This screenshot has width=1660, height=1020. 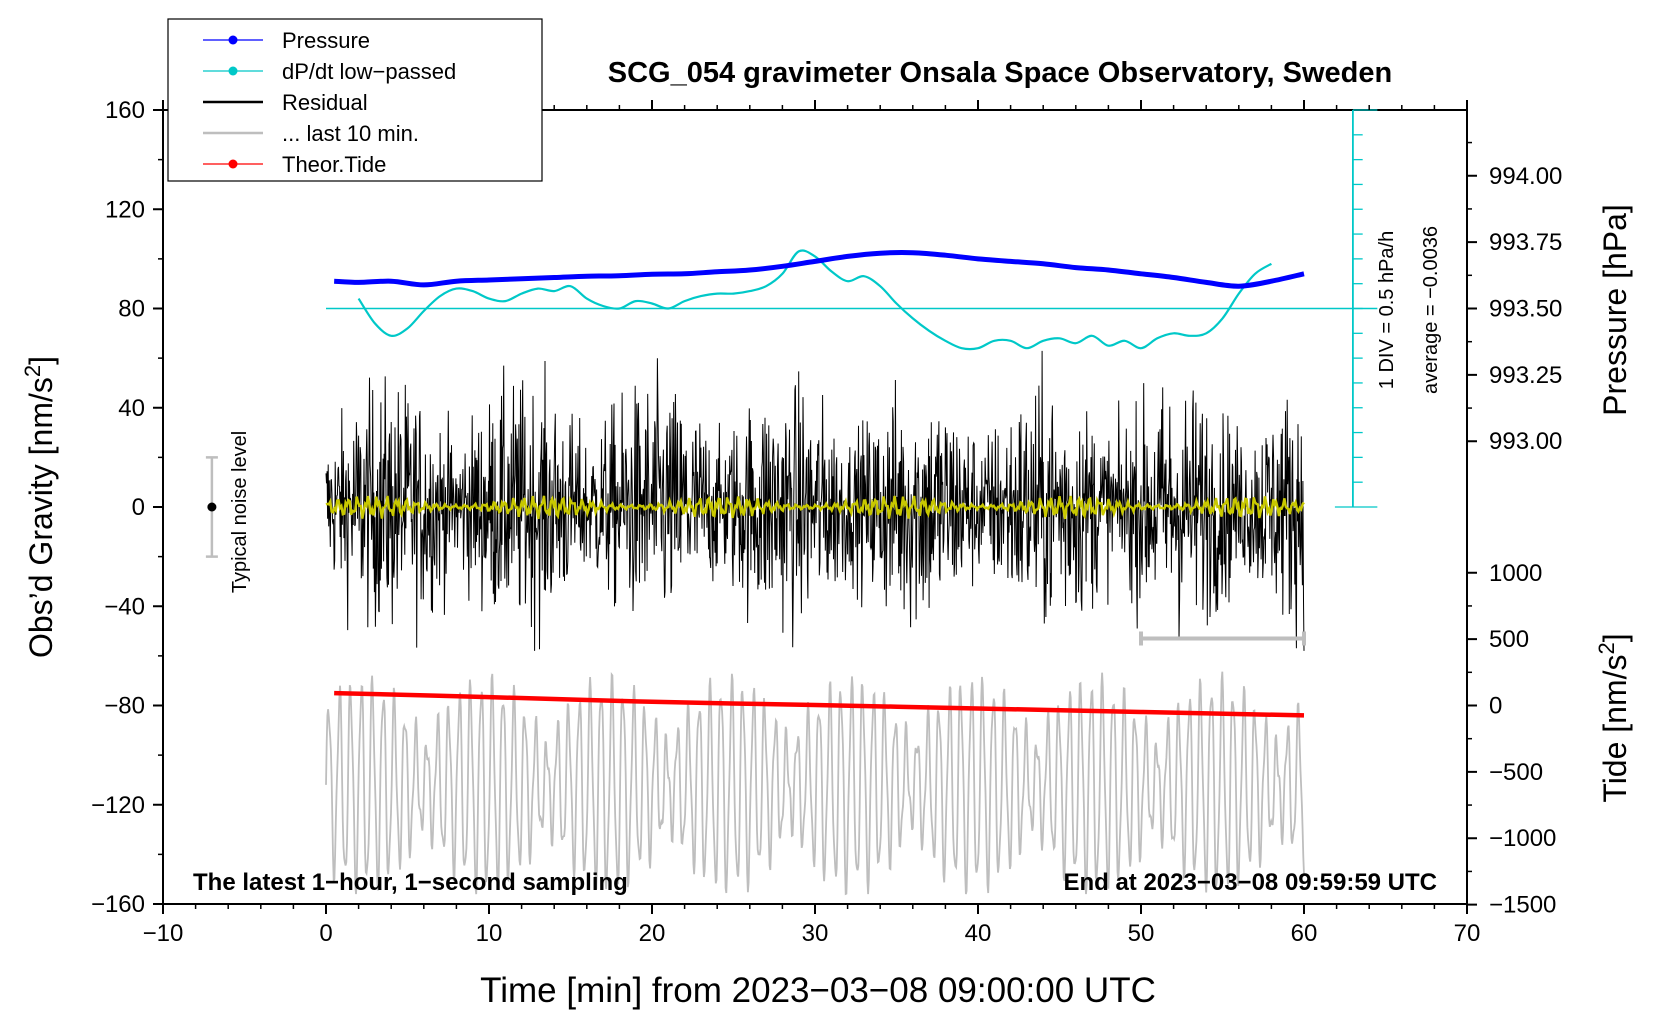 I want to click on y-tick-label-left: 80, so click(x=131, y=309).